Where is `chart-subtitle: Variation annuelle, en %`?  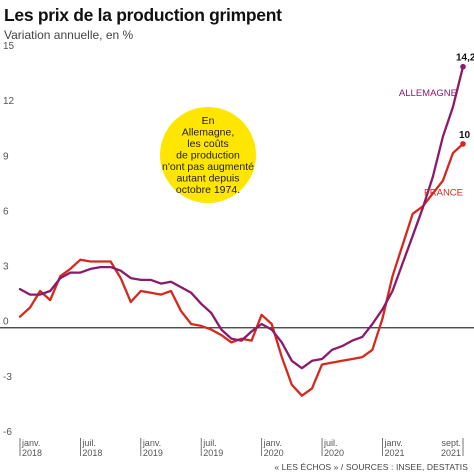
chart-subtitle: Variation annuelle, en % is located at coordinates (69, 35).